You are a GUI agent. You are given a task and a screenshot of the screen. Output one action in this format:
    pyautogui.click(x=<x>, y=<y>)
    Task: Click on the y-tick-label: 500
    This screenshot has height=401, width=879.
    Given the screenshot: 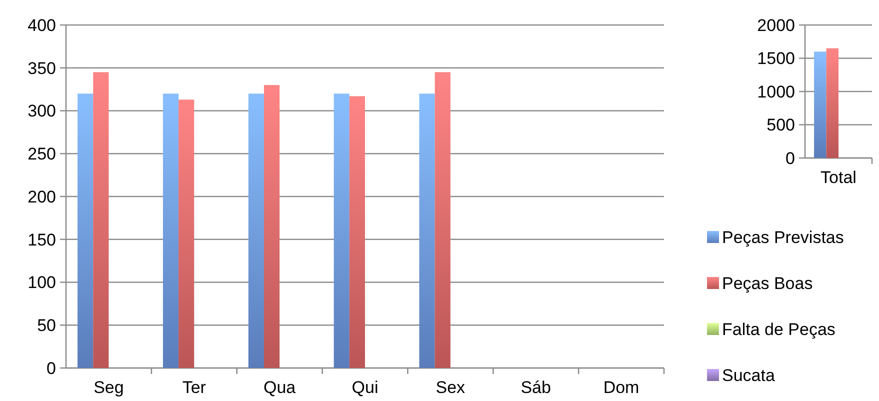 What is the action you would take?
    pyautogui.click(x=780, y=125)
    